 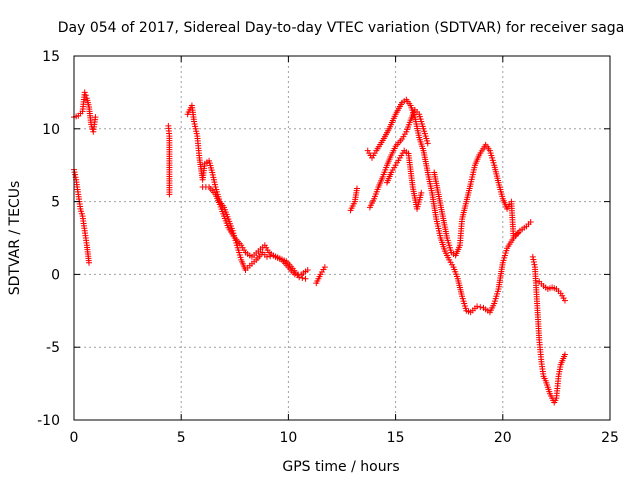 I want to click on x-tick-label: 20, so click(x=503, y=438).